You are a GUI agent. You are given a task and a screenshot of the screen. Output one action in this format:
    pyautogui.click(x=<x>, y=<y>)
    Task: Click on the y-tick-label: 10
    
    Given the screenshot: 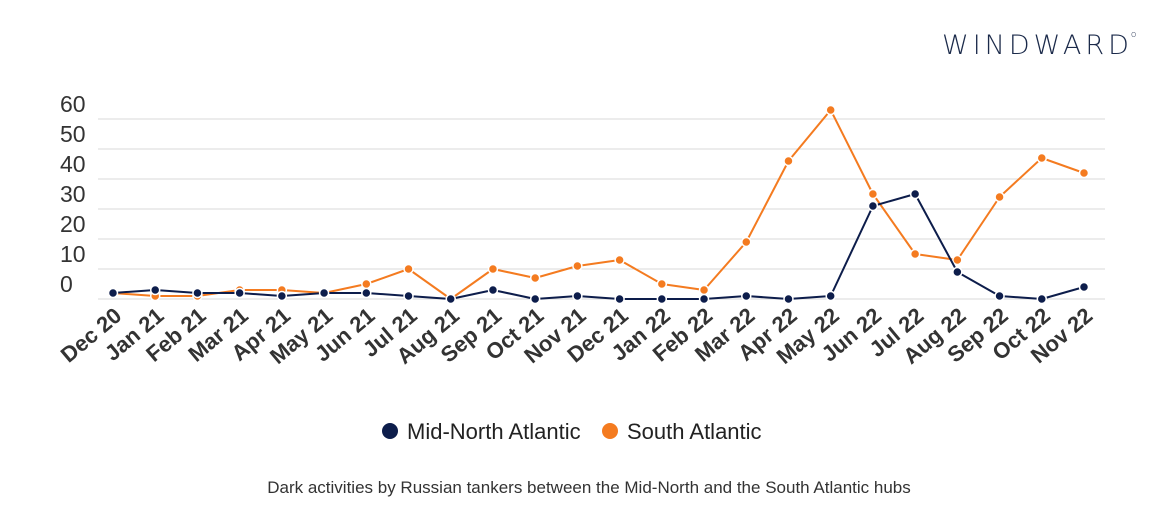 What is the action you would take?
    pyautogui.click(x=73, y=254)
    